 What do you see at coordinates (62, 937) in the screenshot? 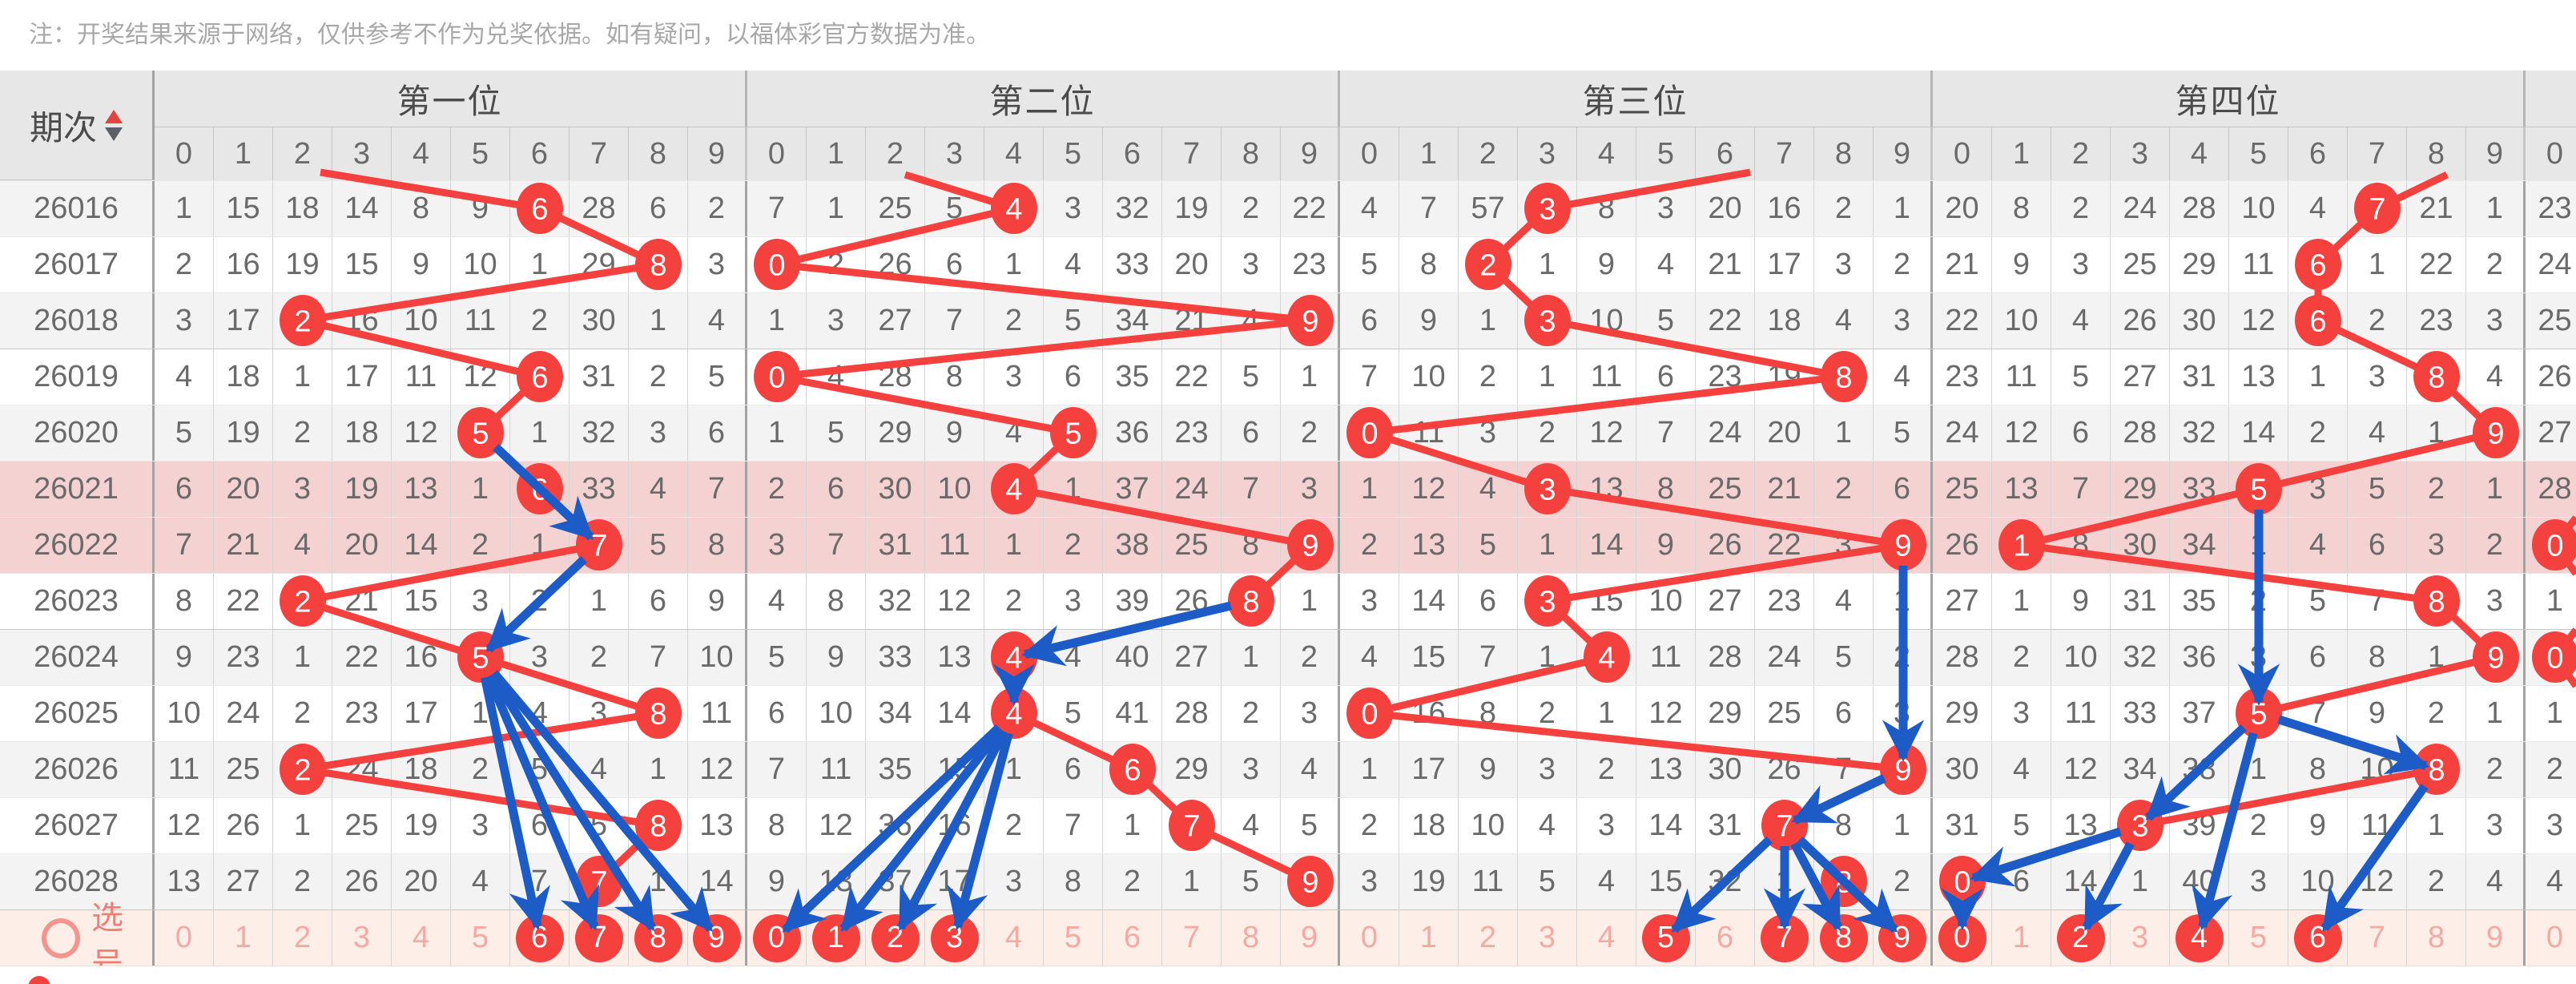
I see `pick-circle-icon` at bounding box center [62, 937].